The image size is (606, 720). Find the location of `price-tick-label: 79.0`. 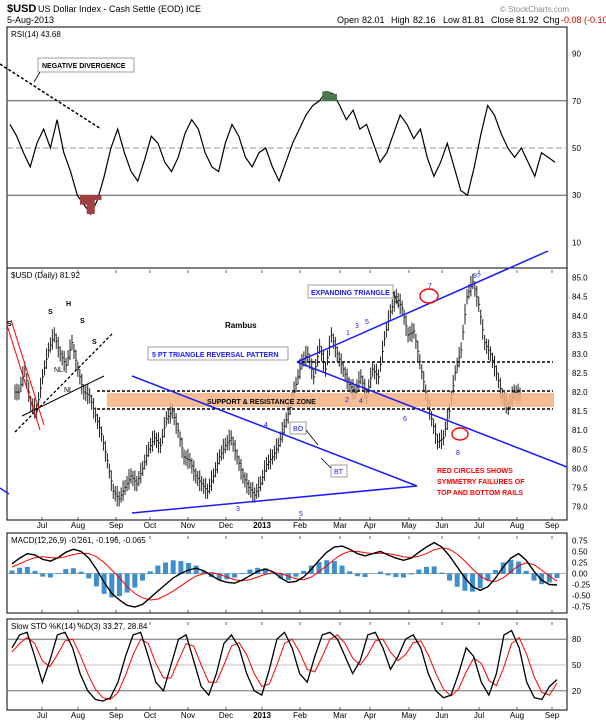

price-tick-label: 79.0 is located at coordinates (580, 507).